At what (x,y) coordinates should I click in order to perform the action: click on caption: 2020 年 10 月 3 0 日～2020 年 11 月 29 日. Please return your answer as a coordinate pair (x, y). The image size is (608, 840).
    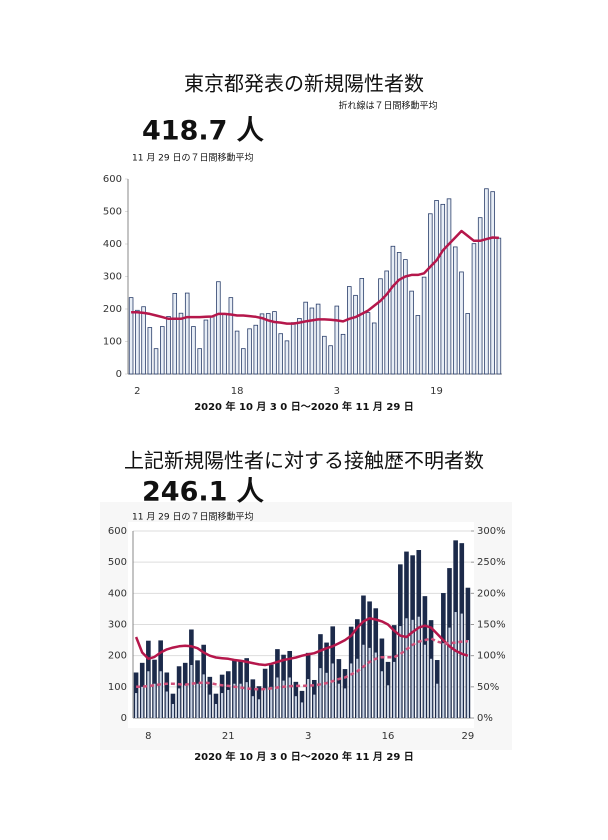
    Looking at the image, I should click on (304, 756).